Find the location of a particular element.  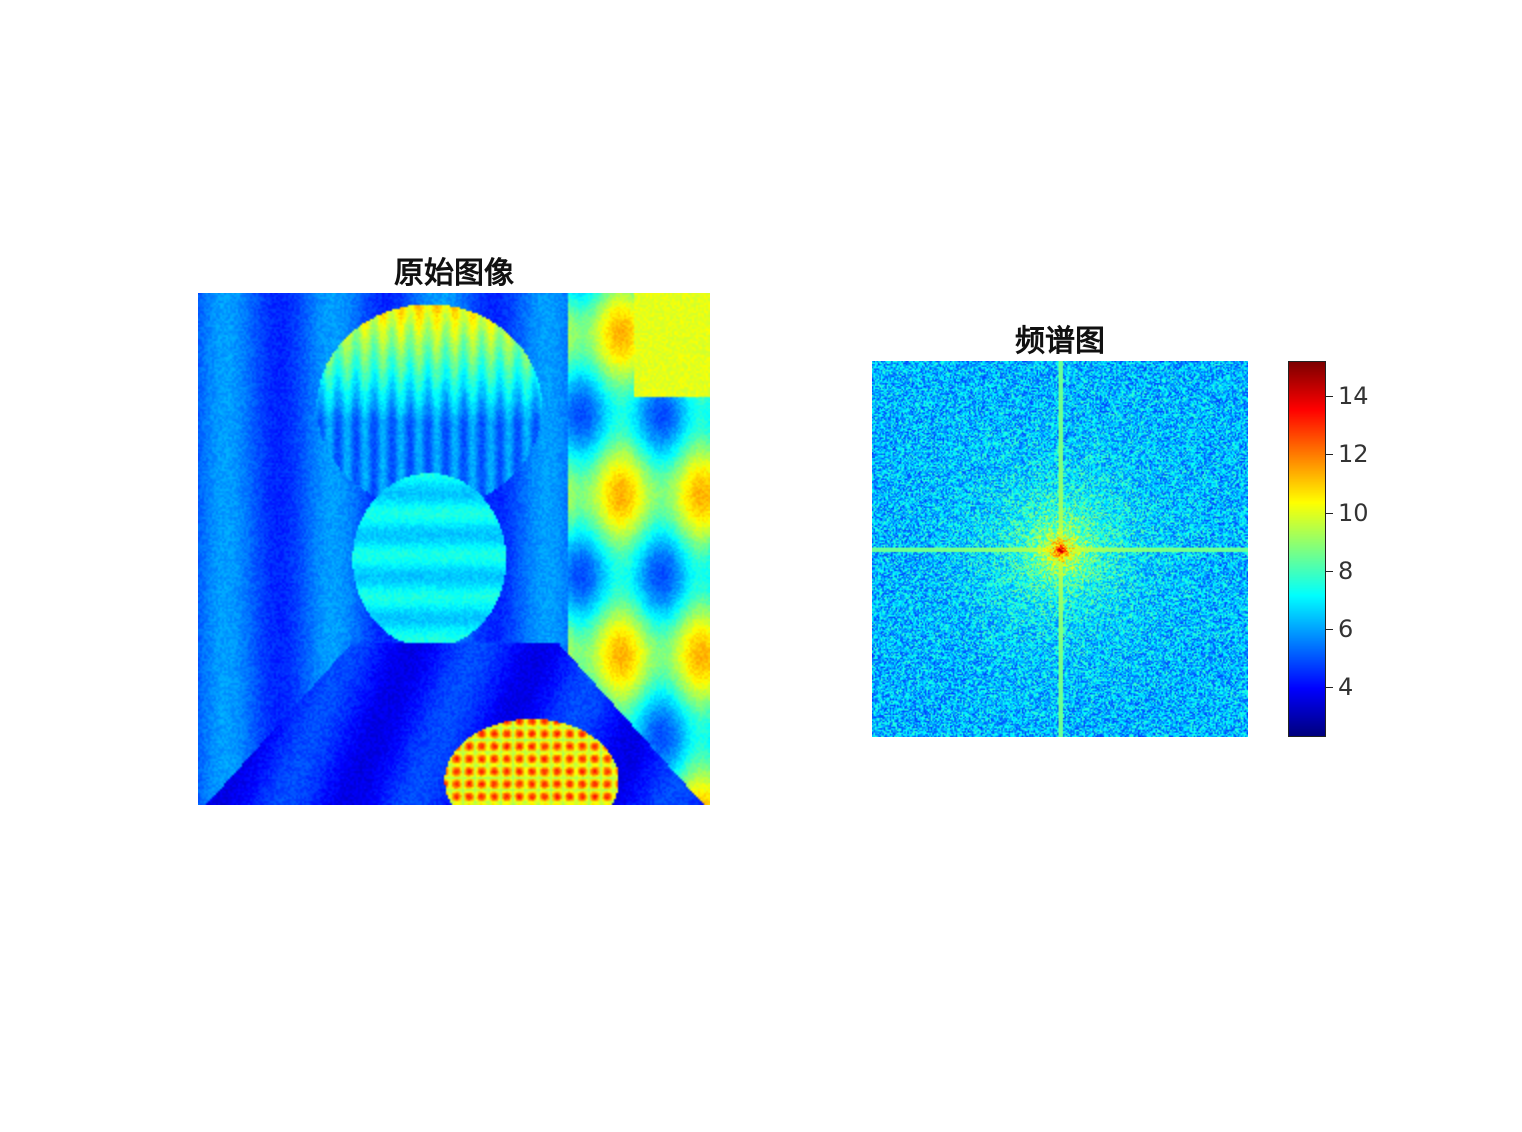

colorbar-tick-label: 8 is located at coordinates (1346, 570).